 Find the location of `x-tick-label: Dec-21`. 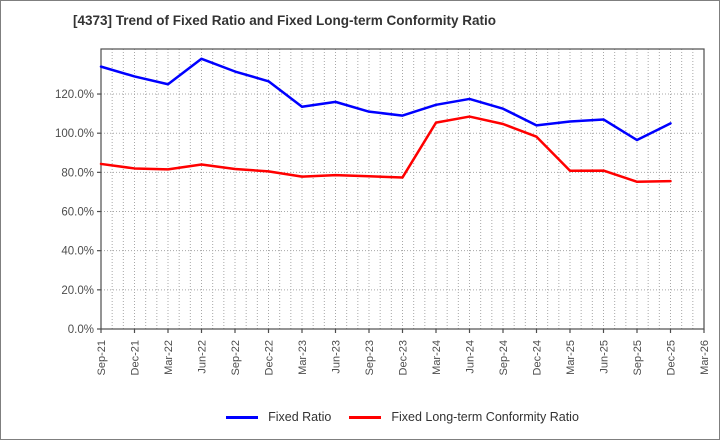

x-tick-label: Dec-21 is located at coordinates (136, 357).